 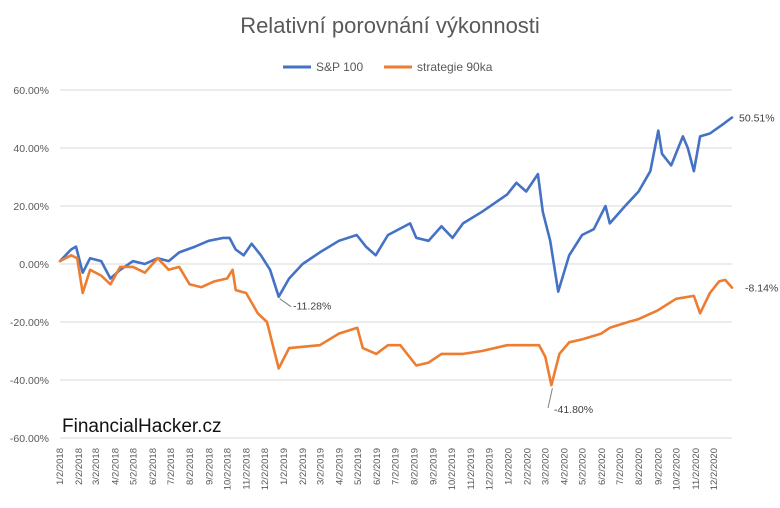 I want to click on legend-label-sp100: S&P 100, so click(x=339, y=67).